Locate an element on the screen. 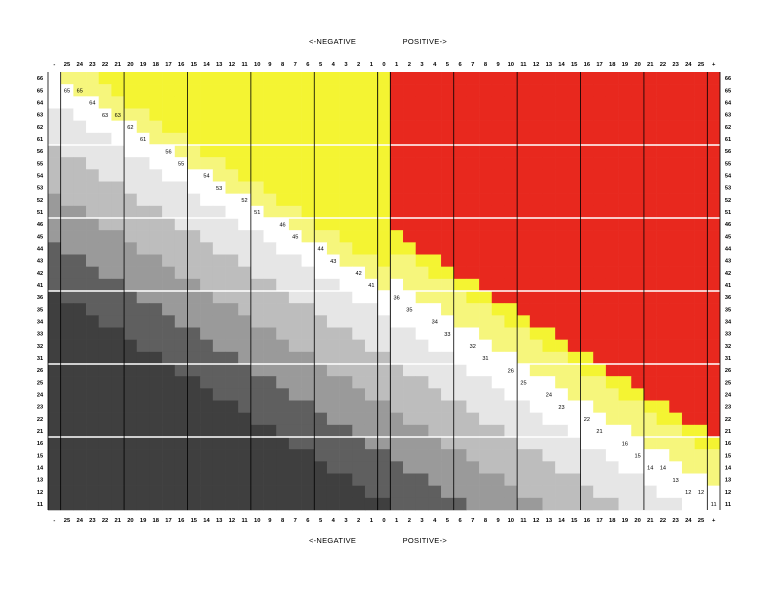 This screenshot has height=594, width=768. row-label-left: 24 is located at coordinates (40, 395).